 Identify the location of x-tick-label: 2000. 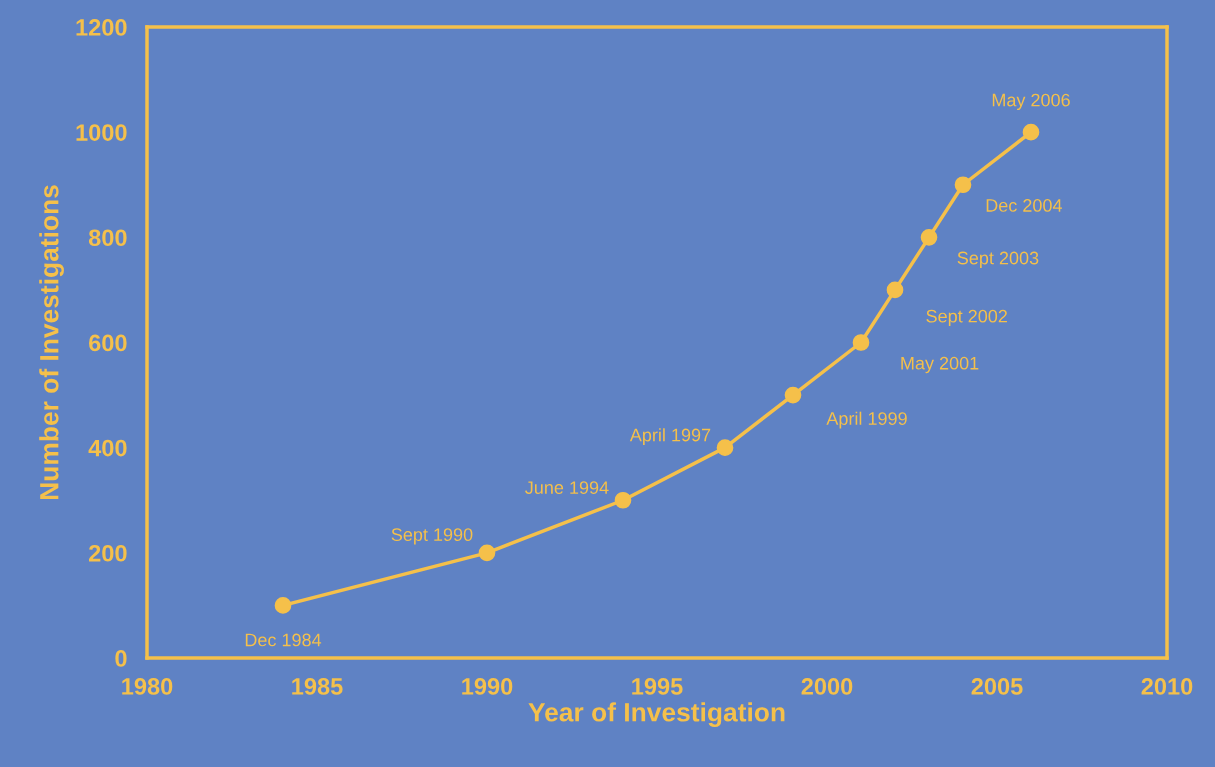
(827, 686).